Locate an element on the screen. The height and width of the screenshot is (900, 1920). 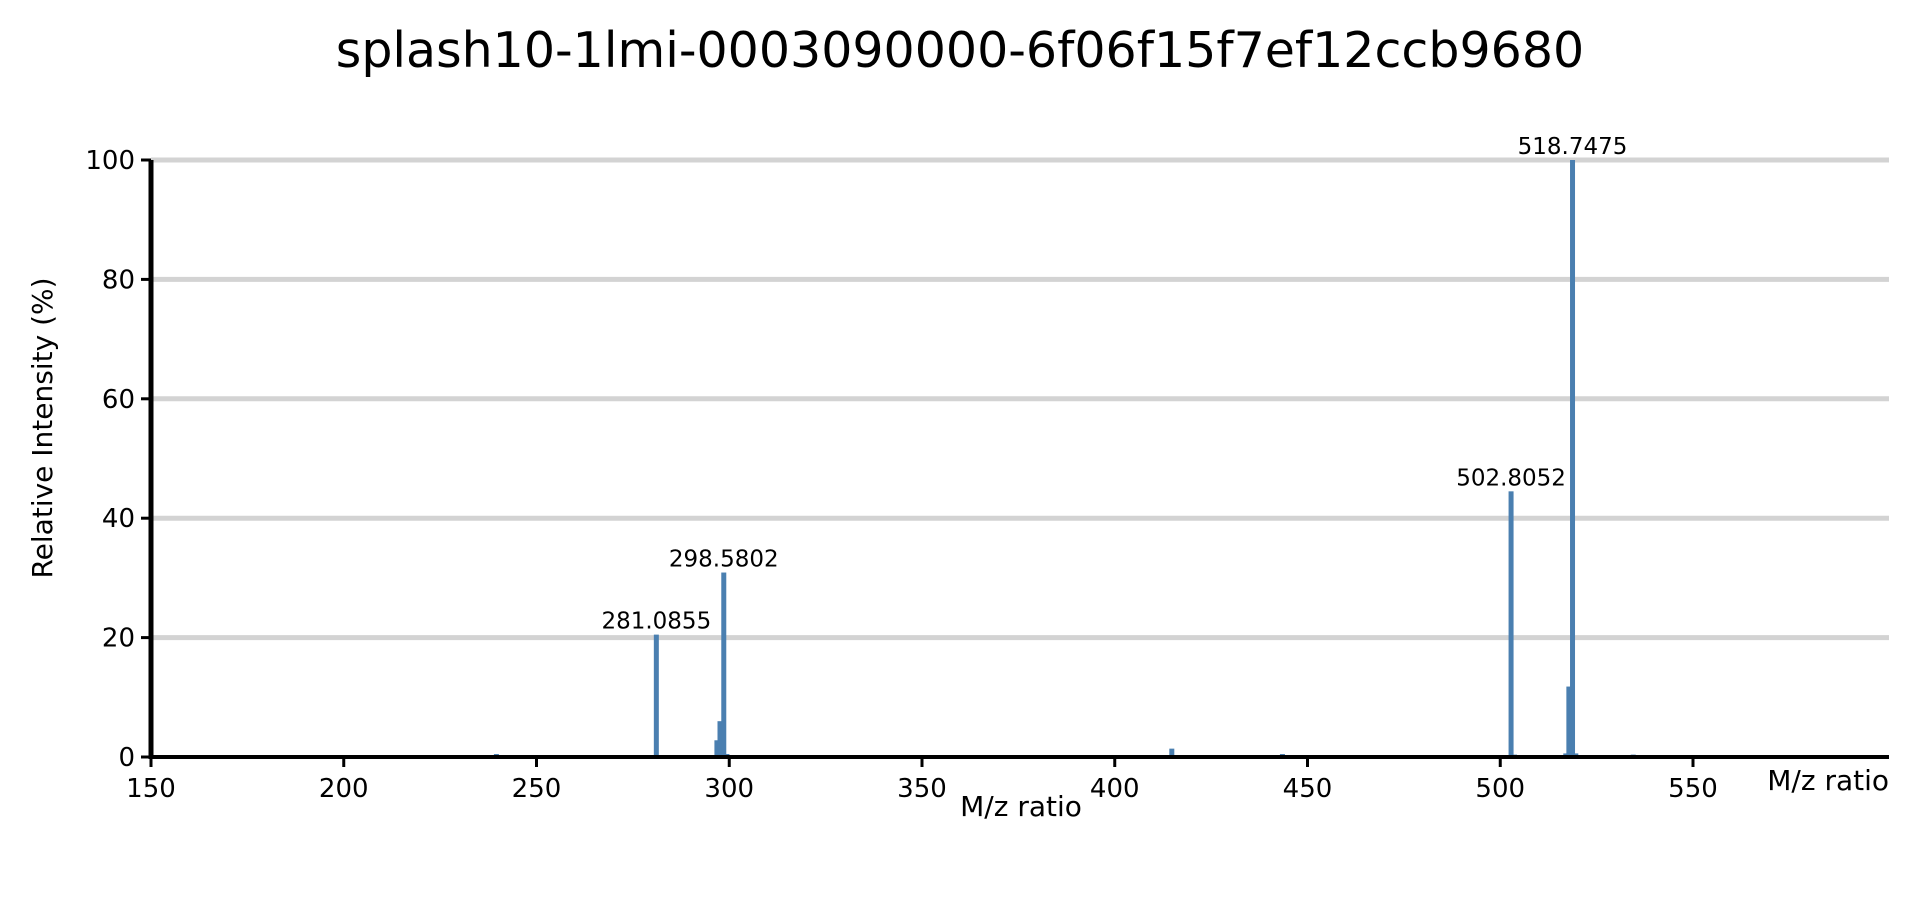
x-tick-label: 550 is located at coordinates (1693, 789).